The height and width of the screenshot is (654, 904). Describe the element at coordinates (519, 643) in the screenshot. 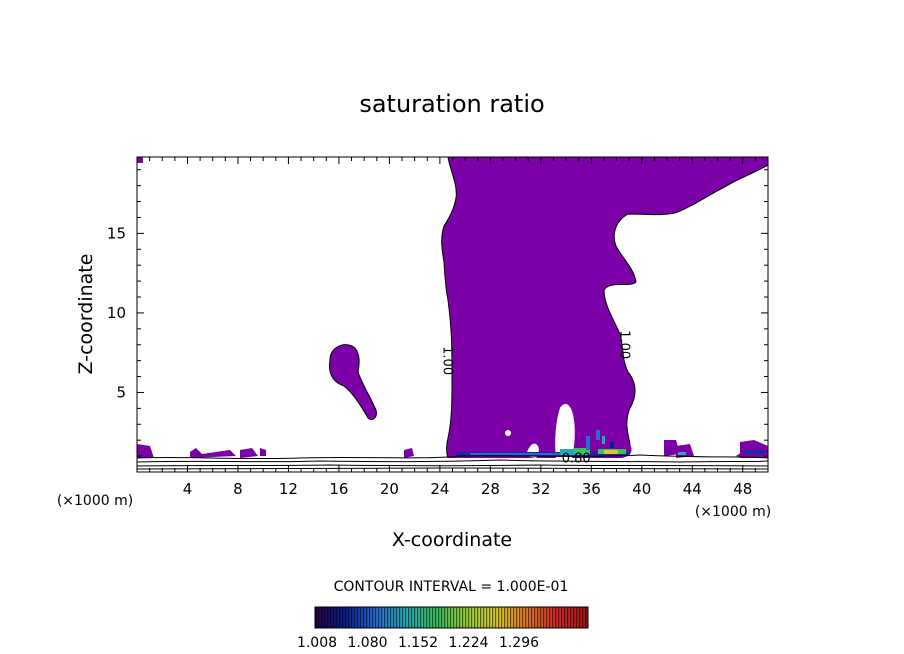

I see `colorbar-tick-label: 1.296` at that location.